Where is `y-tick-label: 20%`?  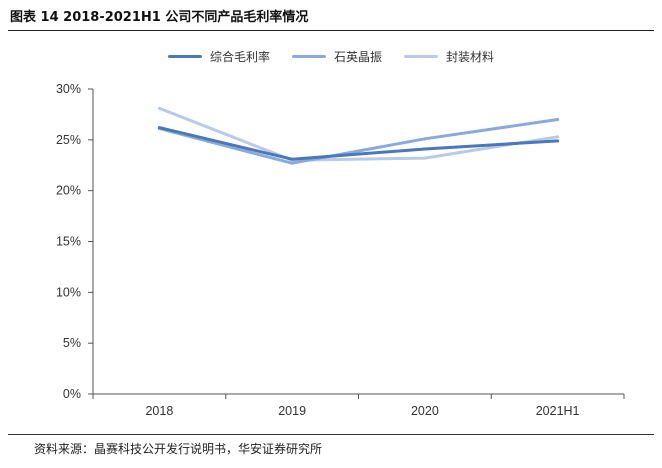
y-tick-label: 20% is located at coordinates (68, 191).